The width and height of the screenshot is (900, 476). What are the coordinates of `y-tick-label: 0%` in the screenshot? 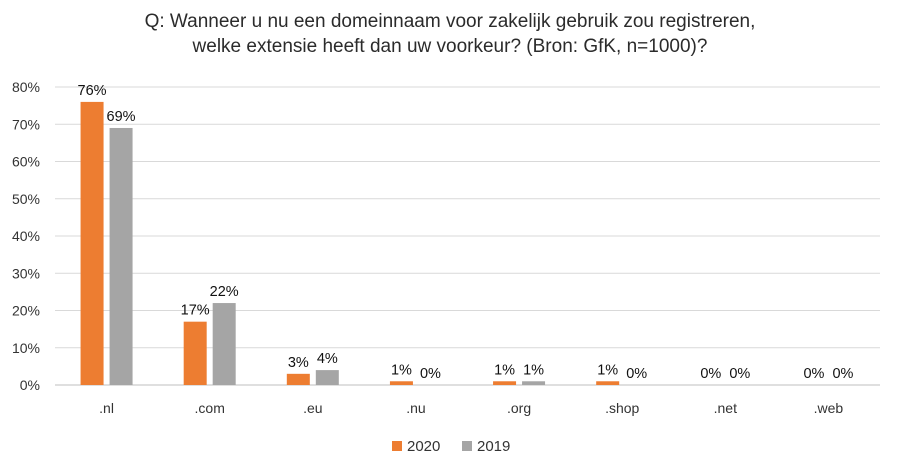 It's located at (30, 385).